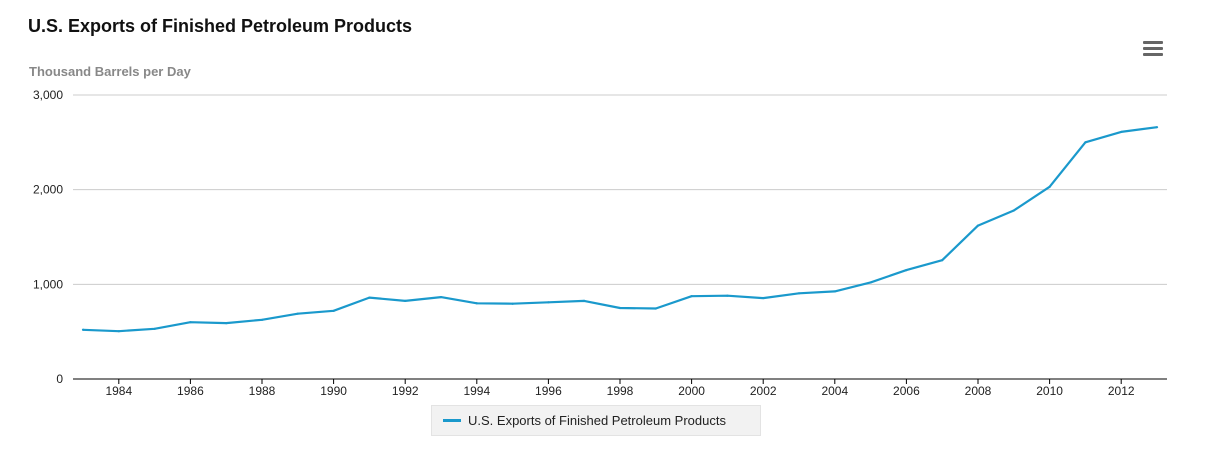 The height and width of the screenshot is (452, 1223). What do you see at coordinates (190, 391) in the screenshot?
I see `x-tick-label: 1986` at bounding box center [190, 391].